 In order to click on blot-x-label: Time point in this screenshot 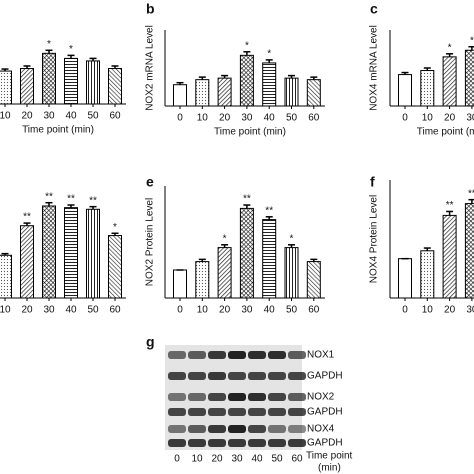, I will do `click(329, 456)`.